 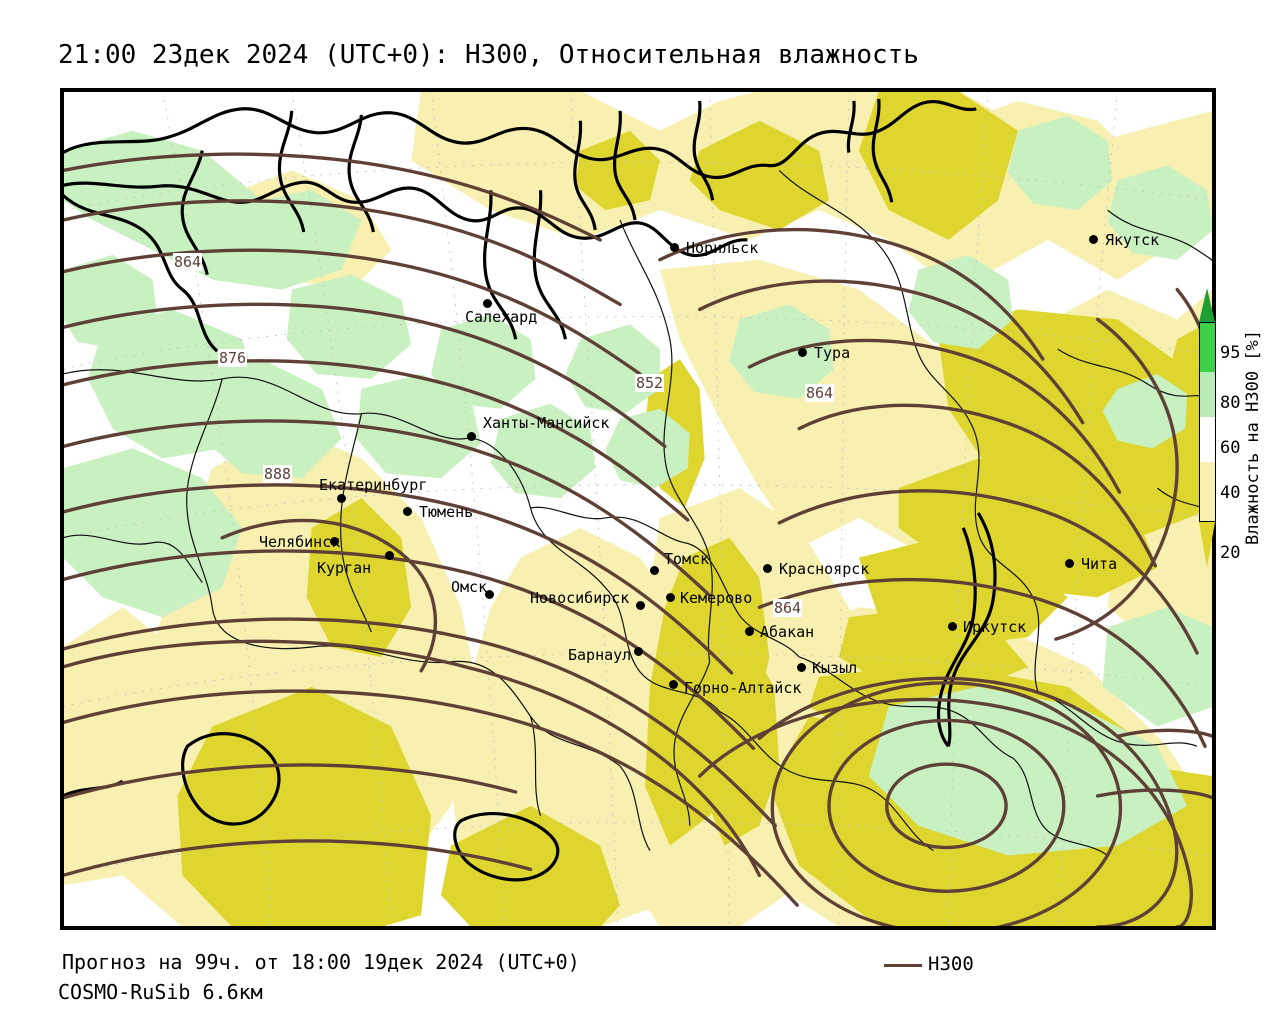 What do you see at coordinates (446, 512) in the screenshot?
I see `city-label: Тюмень` at bounding box center [446, 512].